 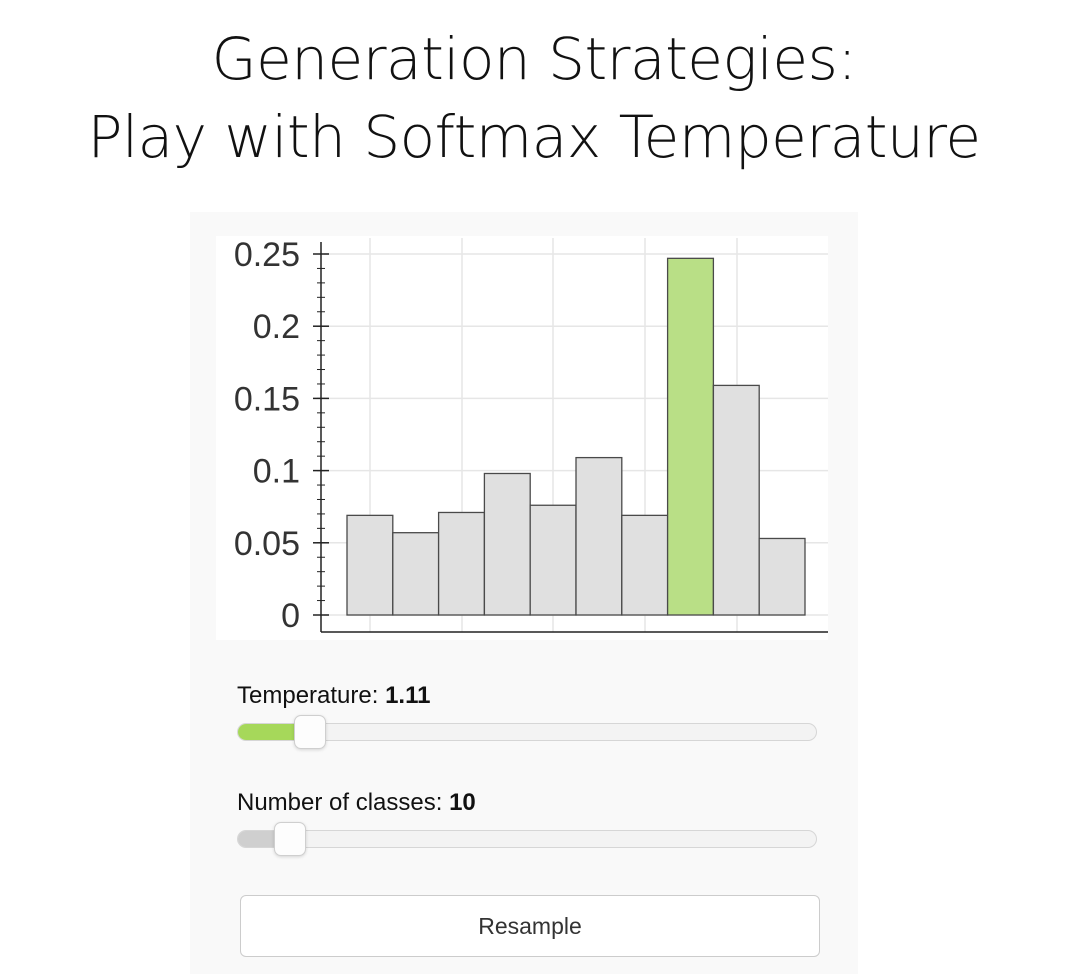 I want to click on temperature-value: 1.11, so click(x=408, y=695).